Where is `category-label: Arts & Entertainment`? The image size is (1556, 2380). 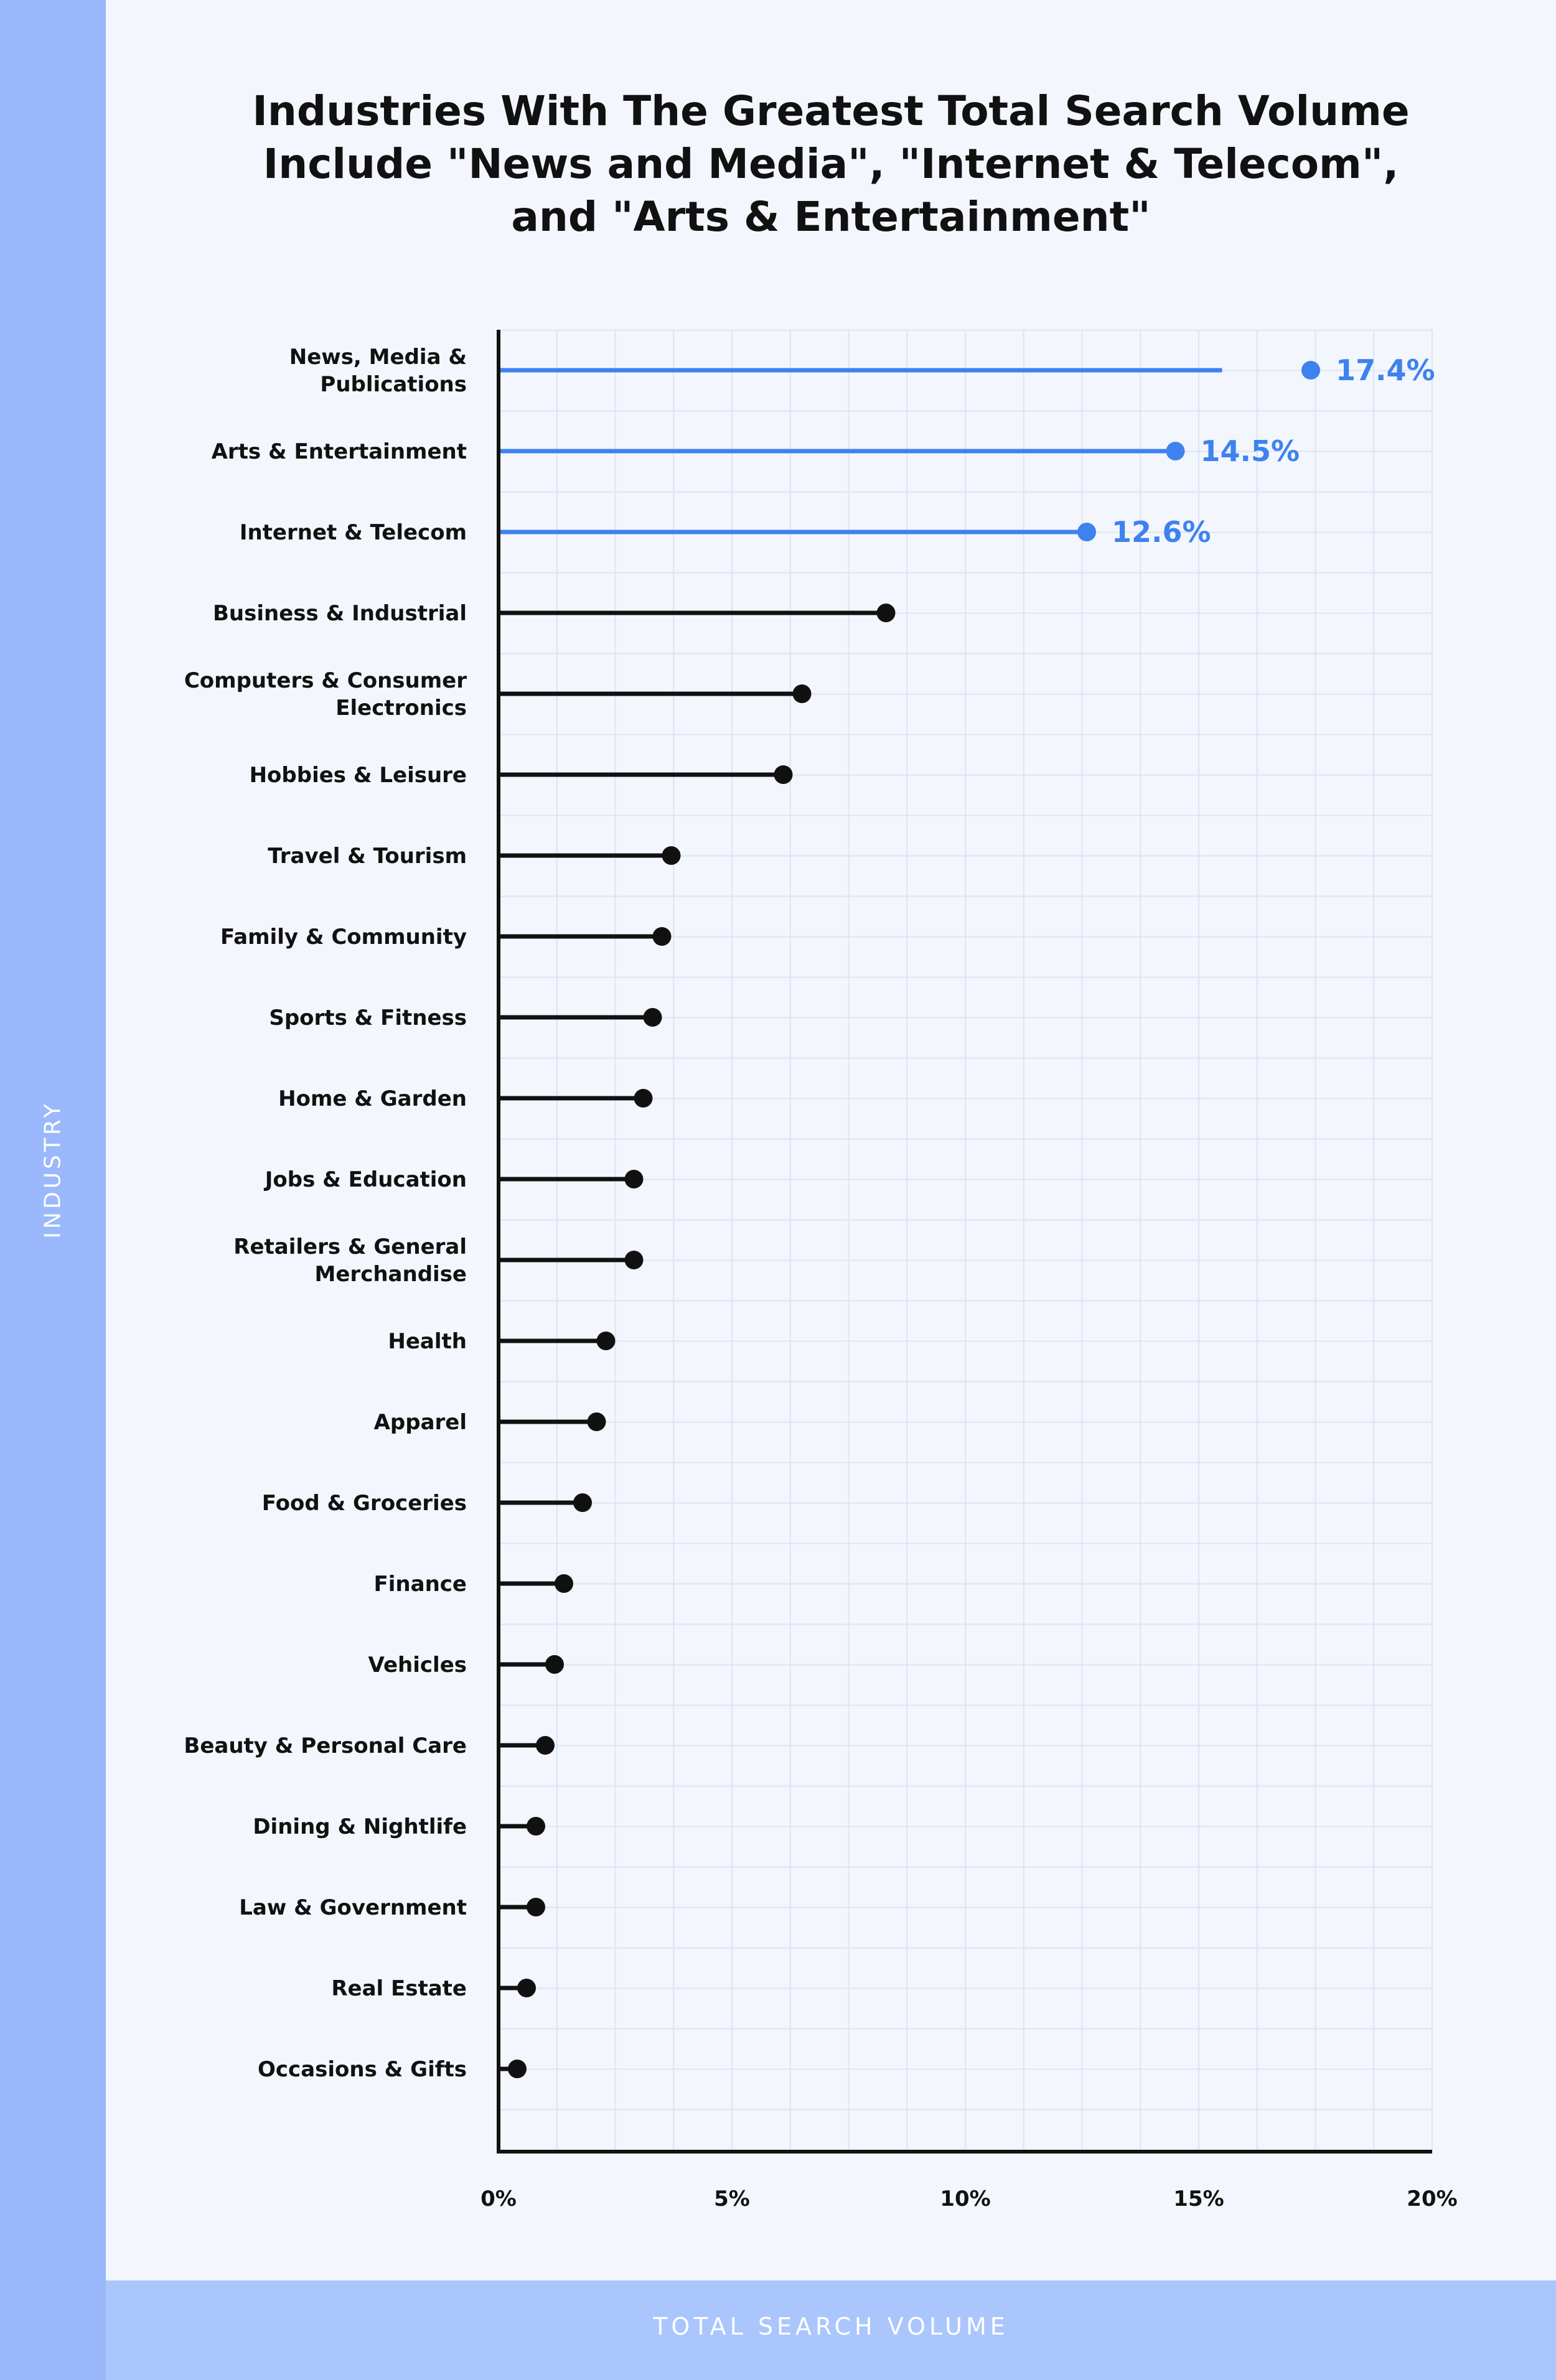
category-label: Arts & Entertainment is located at coordinates (339, 451).